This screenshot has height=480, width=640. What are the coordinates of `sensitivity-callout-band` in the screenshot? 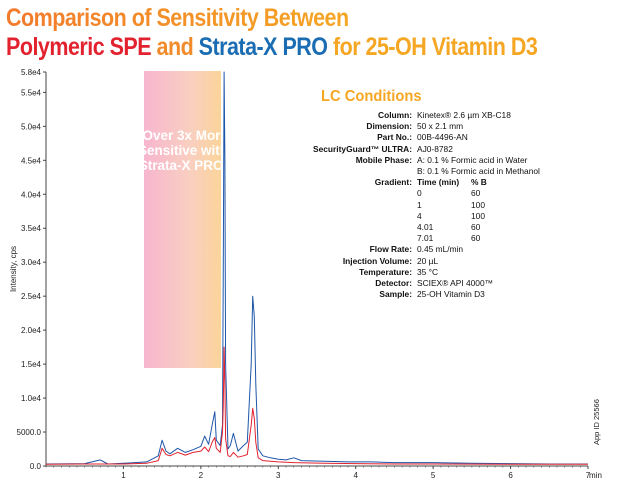 It's located at (182, 219).